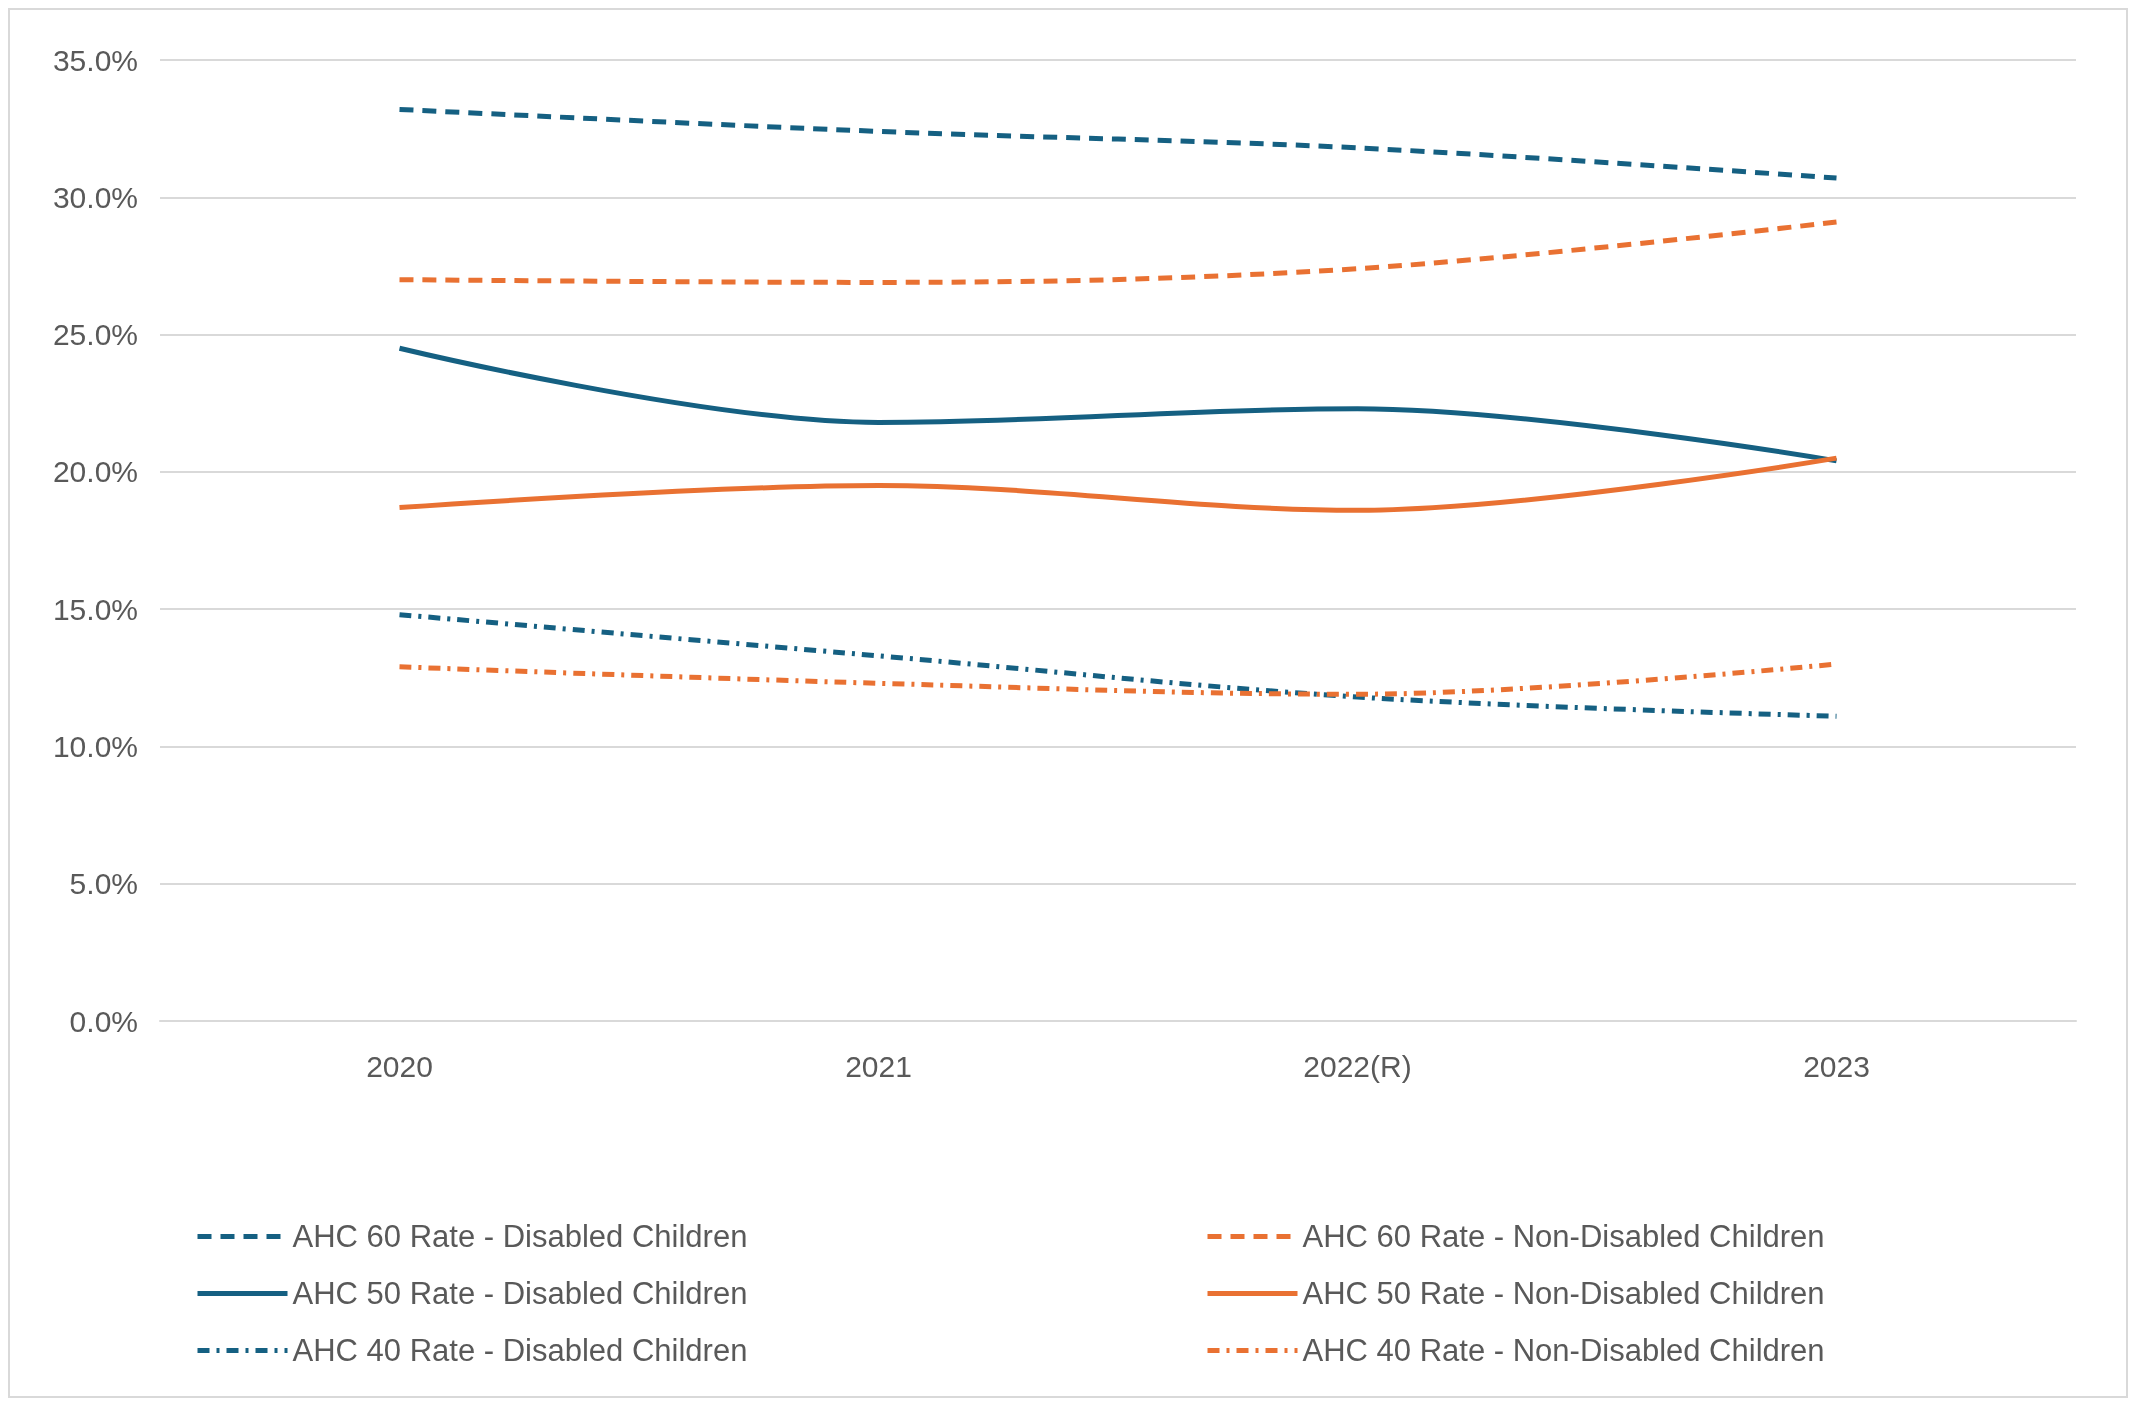  I want to click on legend-label: AHC 60 Rate - Non-Disabled Children, so click(1563, 1236).